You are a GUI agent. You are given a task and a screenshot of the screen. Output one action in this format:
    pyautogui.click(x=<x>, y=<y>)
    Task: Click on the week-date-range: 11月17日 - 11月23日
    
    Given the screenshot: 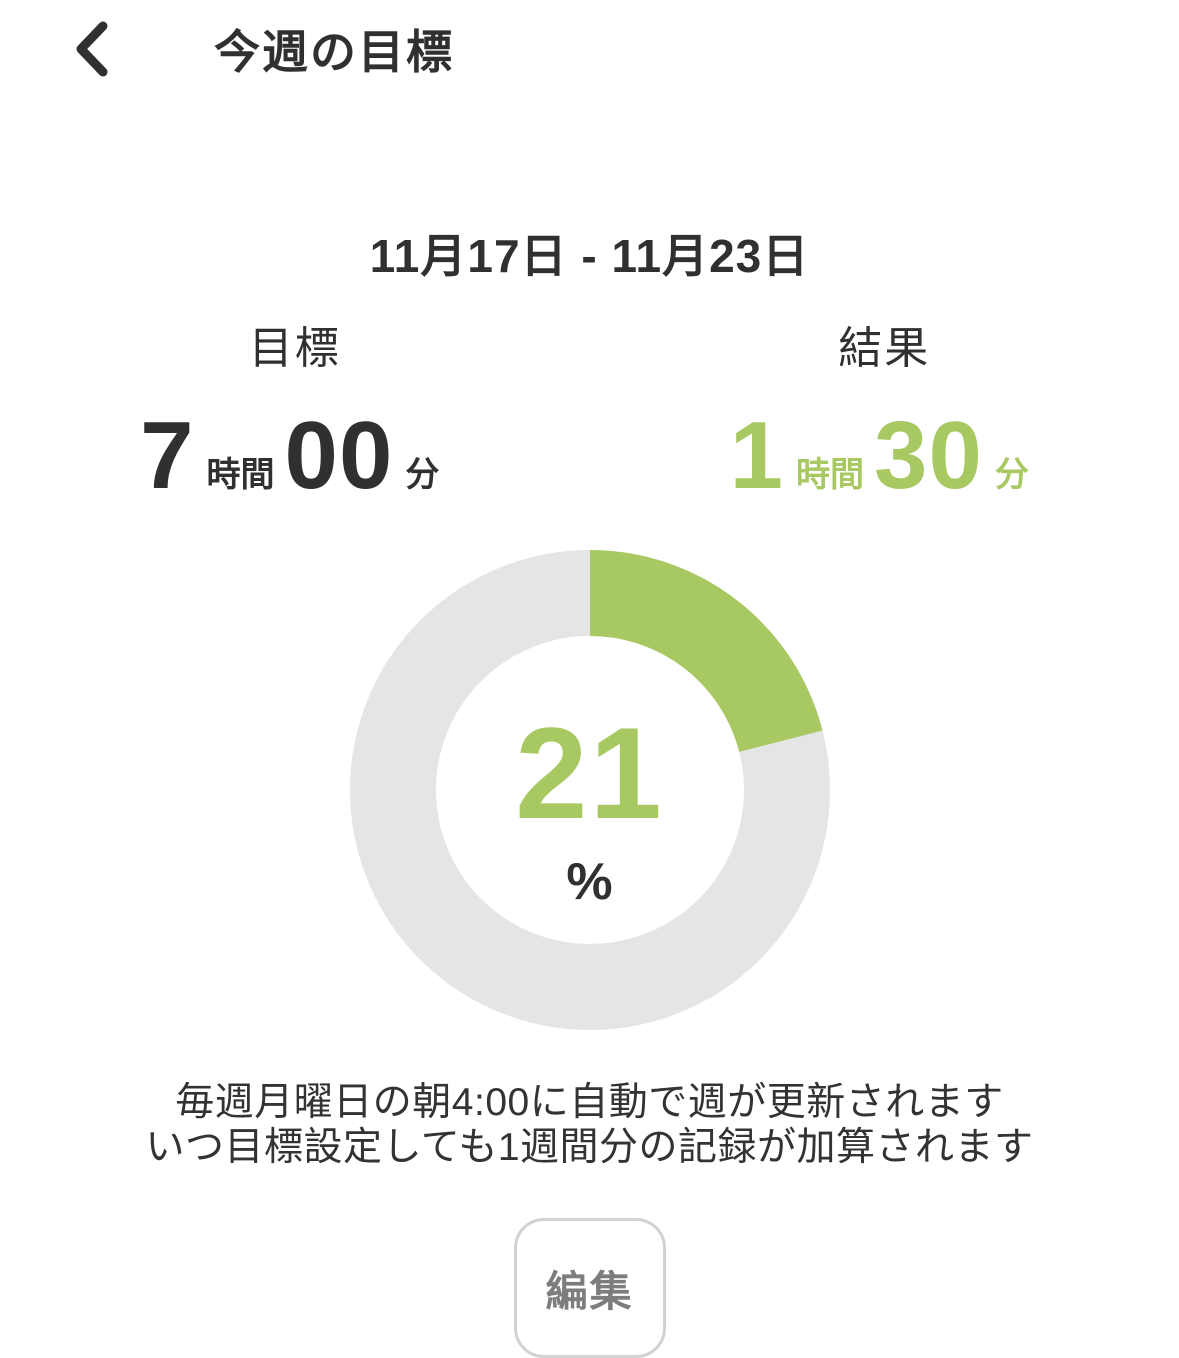 What is the action you would take?
    pyautogui.click(x=589, y=253)
    